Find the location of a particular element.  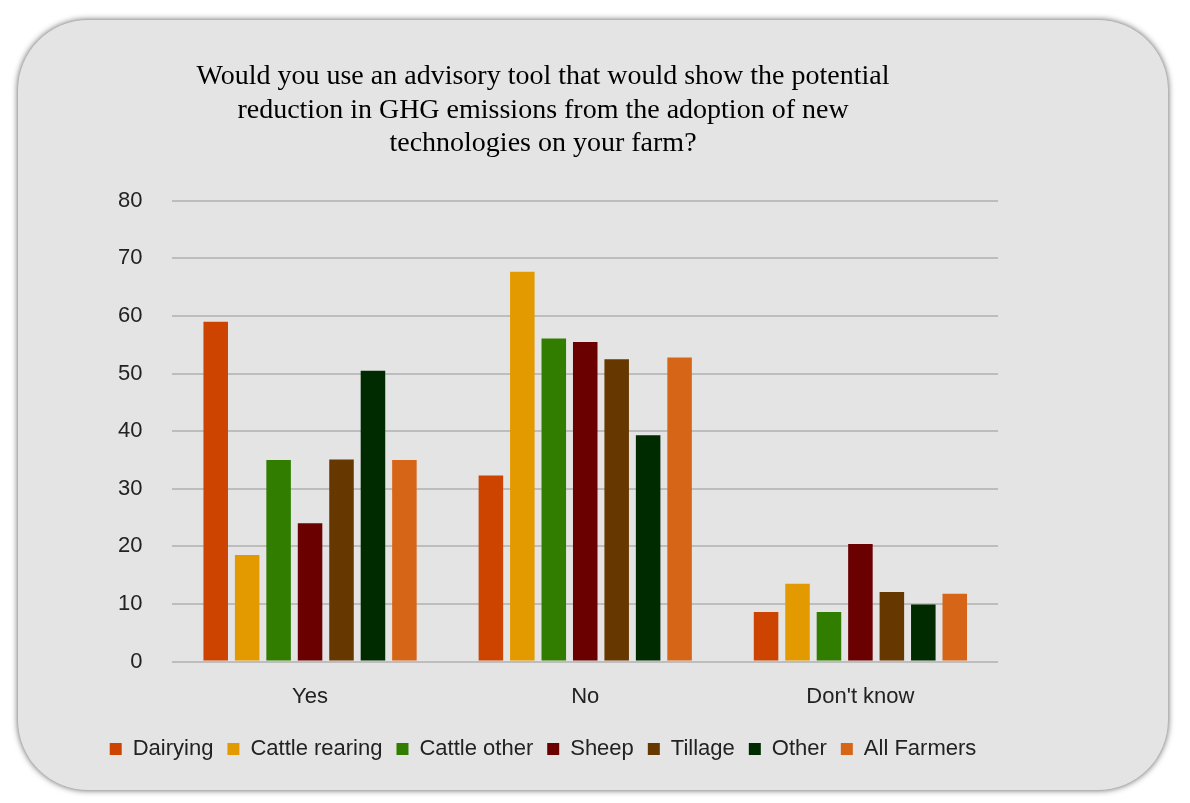

legend-label: All Farmers is located at coordinates (920, 748).